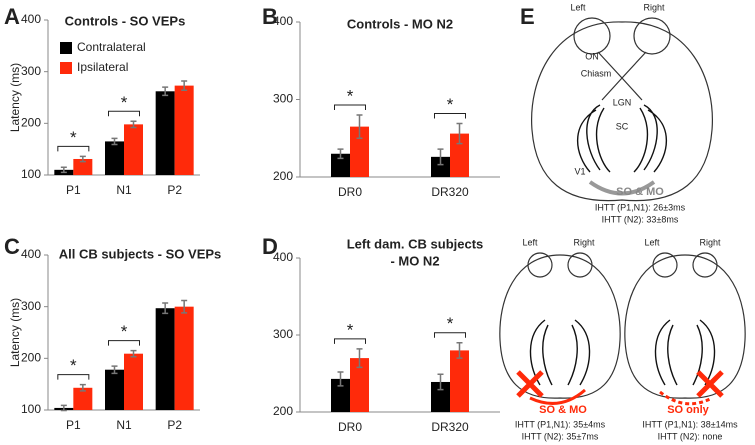  Describe the element at coordinates (596, 73) in the screenshot. I see `label: Chiasm` at that location.